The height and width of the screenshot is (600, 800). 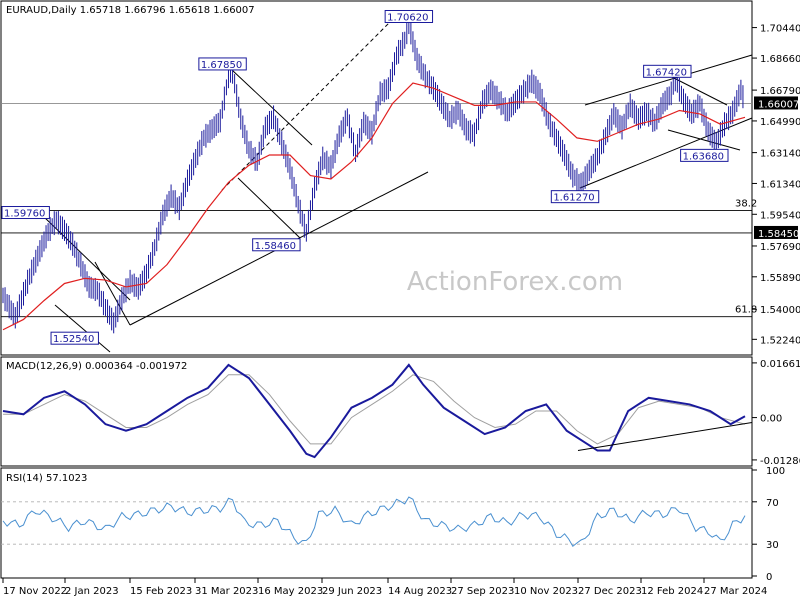 I want to click on price-annotation-label: 1.59760, so click(x=24, y=214).